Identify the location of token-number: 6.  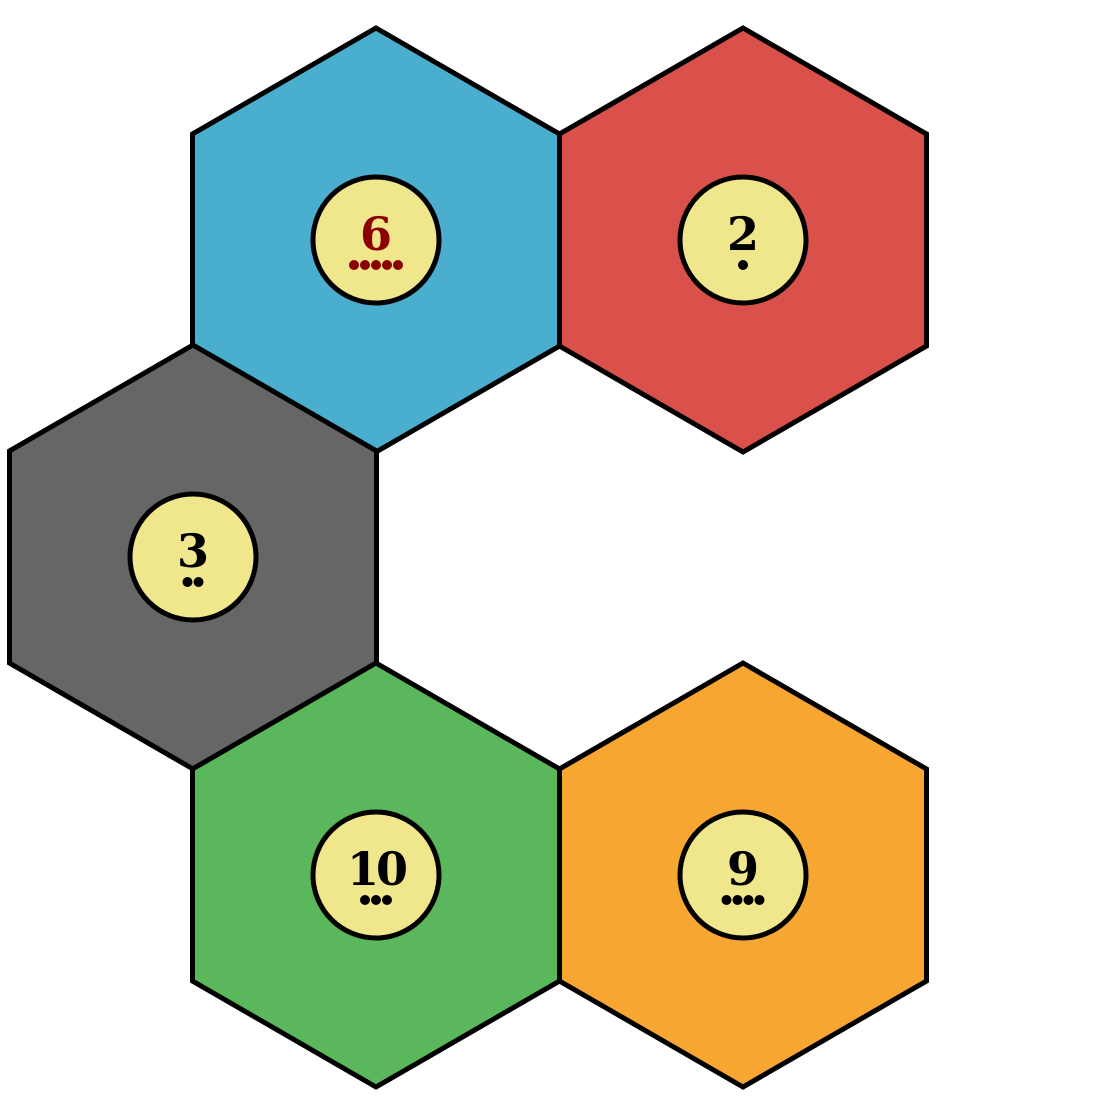
(376, 234).